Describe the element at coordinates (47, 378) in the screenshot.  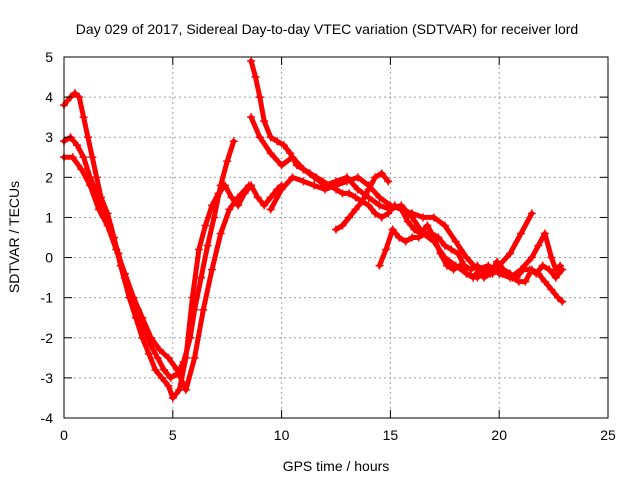
I see `y-tick-label: -3` at that location.